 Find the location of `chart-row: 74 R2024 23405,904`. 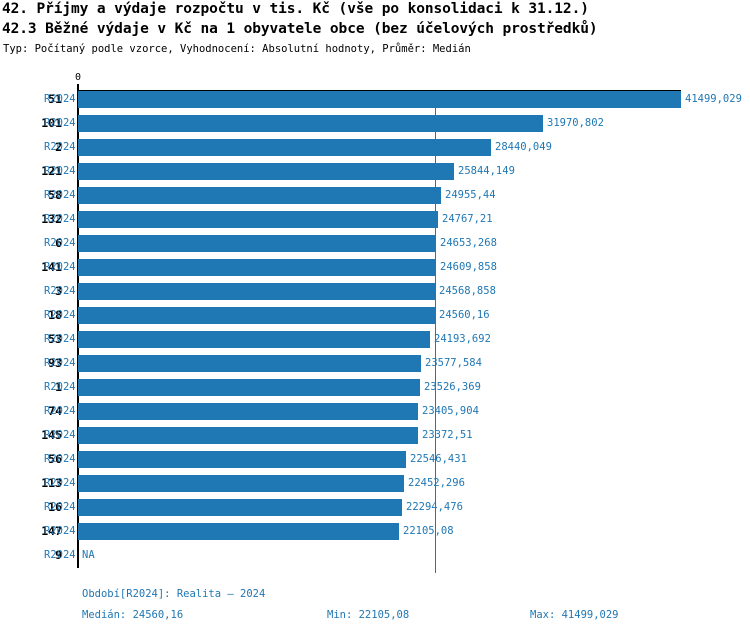

chart-row: 74 R2024 23405,904 is located at coordinates (375, 412).